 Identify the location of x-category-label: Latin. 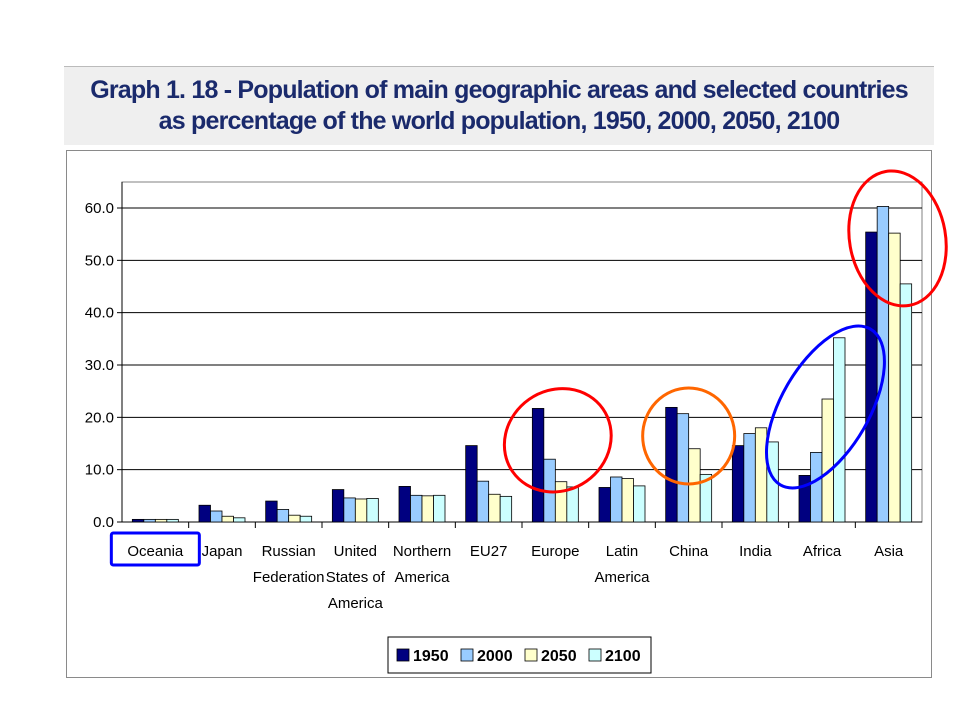
(622, 551).